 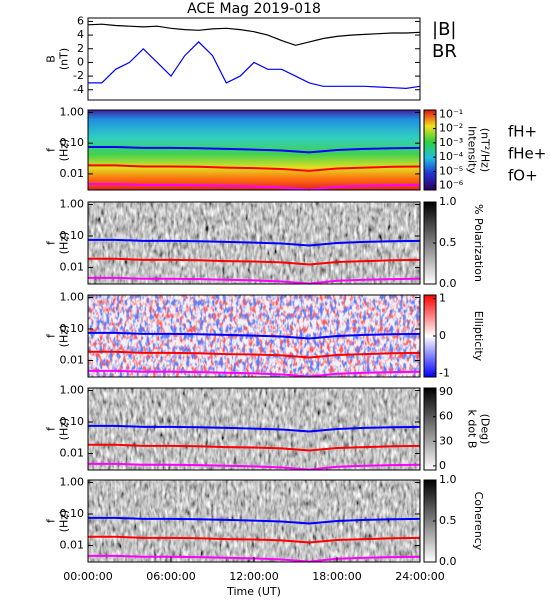 What do you see at coordinates (523, 176) in the screenshot?
I see `legend-label: fO+` at bounding box center [523, 176].